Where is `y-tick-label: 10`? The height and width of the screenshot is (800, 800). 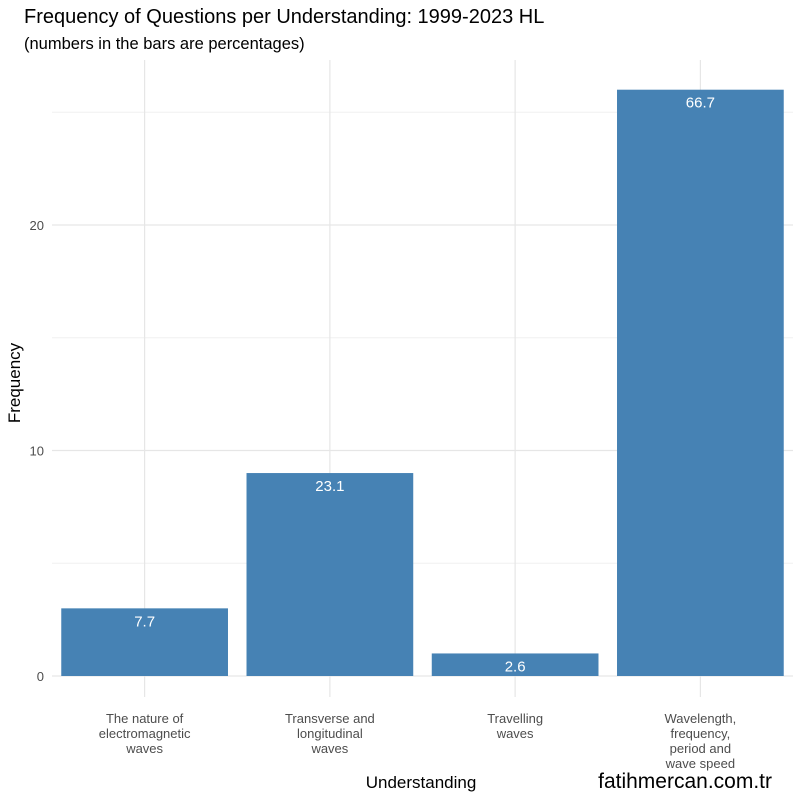 y-tick-label: 10 is located at coordinates (37, 451).